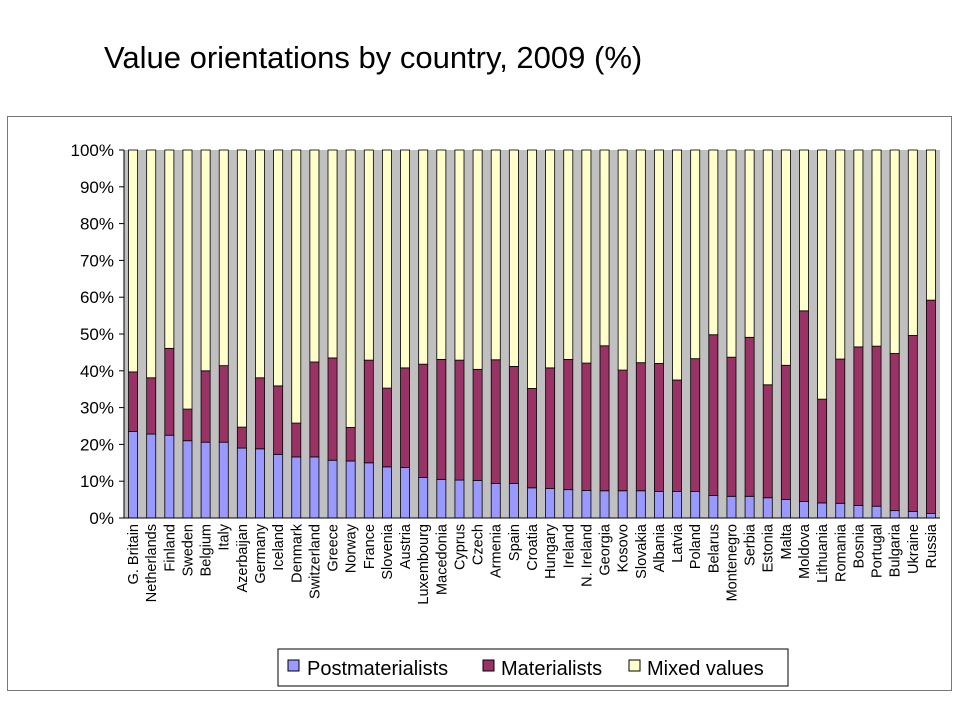 The height and width of the screenshot is (720, 960). What do you see at coordinates (858, 248) in the screenshot?
I see `bar-bosnia-mixed-values` at bounding box center [858, 248].